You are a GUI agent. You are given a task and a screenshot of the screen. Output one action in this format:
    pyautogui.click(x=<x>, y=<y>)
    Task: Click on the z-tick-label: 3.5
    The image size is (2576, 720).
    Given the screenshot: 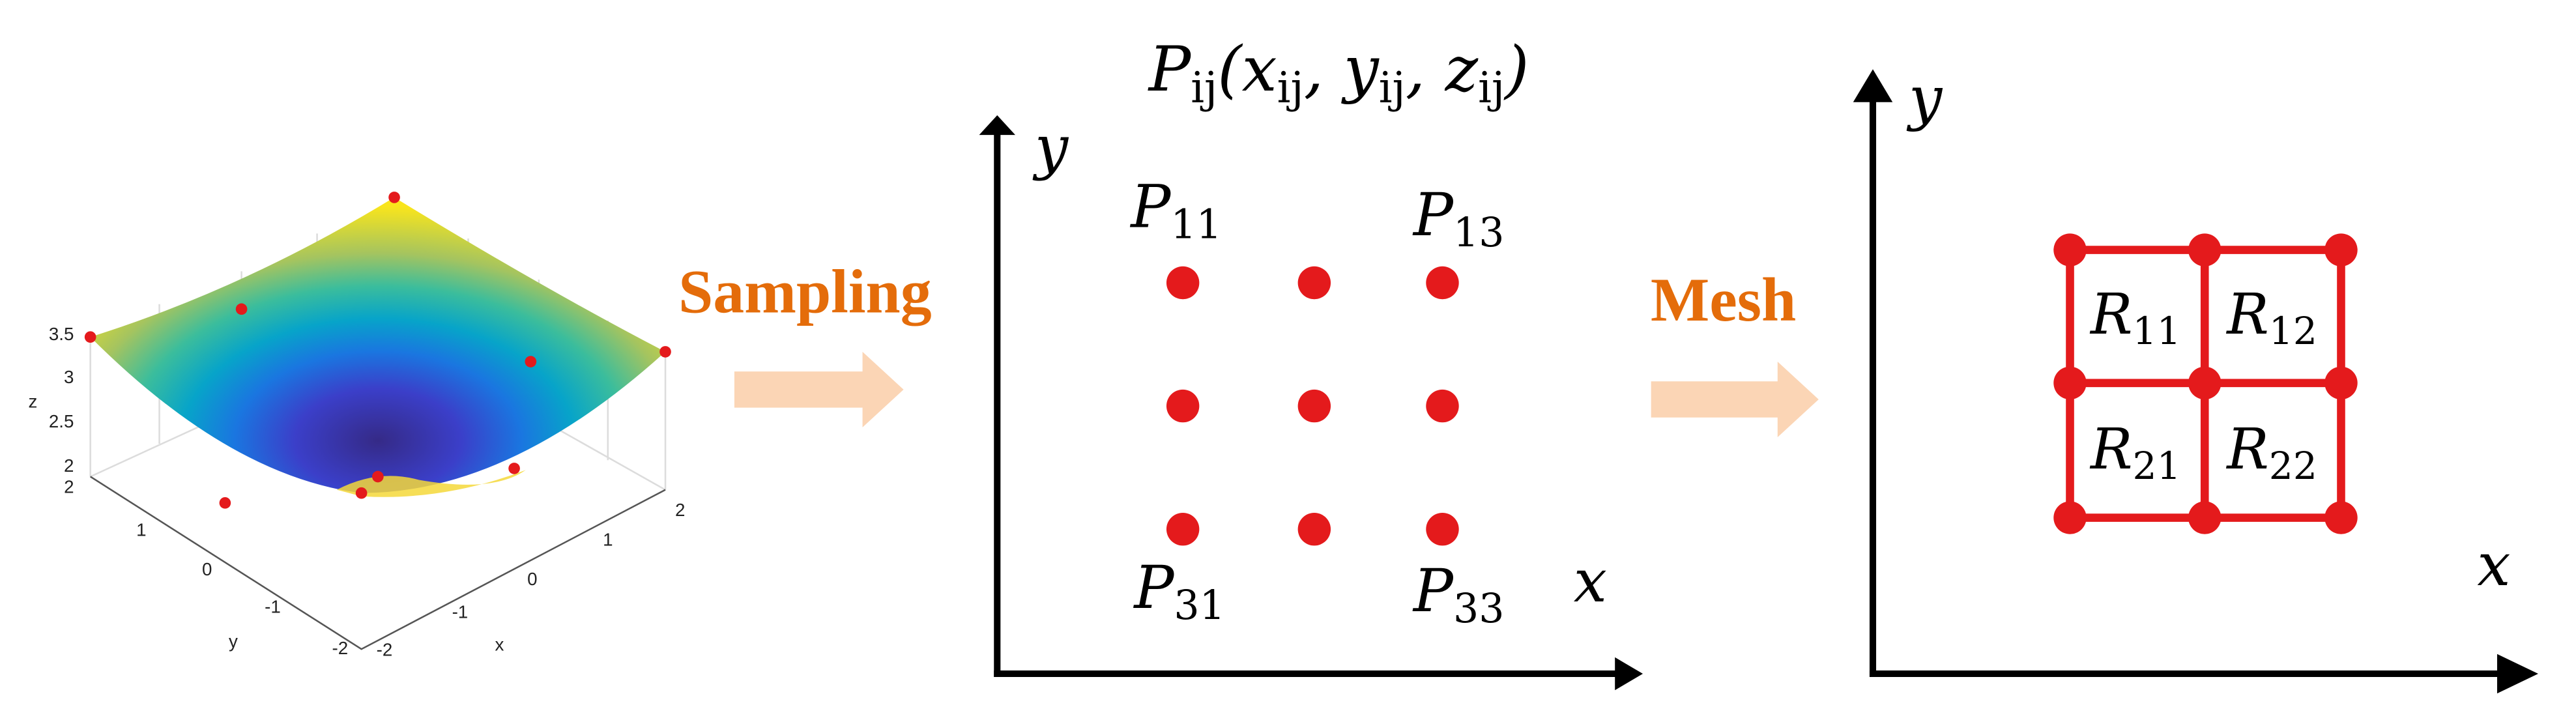 What is the action you would take?
    pyautogui.click(x=61, y=334)
    